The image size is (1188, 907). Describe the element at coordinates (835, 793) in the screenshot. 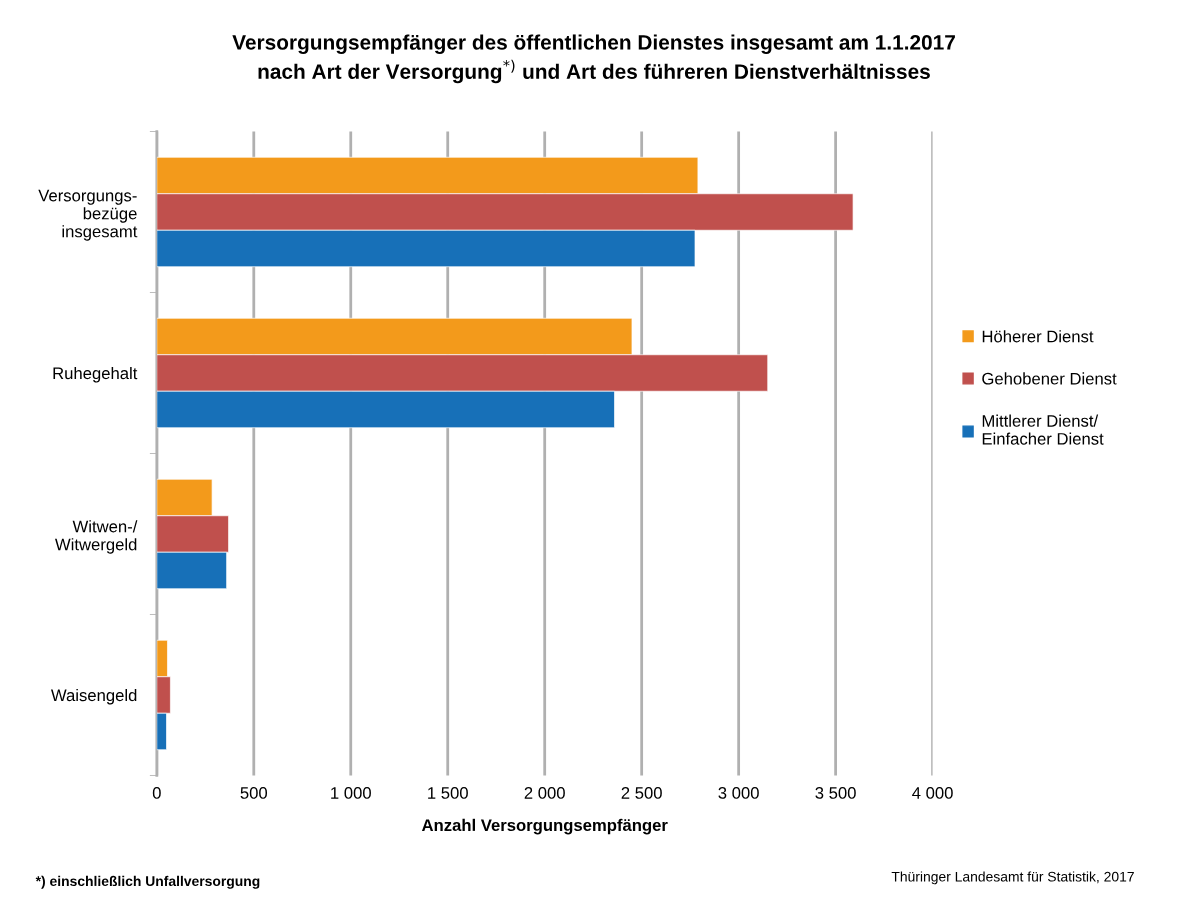

I see `x-tick-label: 3 500` at that location.